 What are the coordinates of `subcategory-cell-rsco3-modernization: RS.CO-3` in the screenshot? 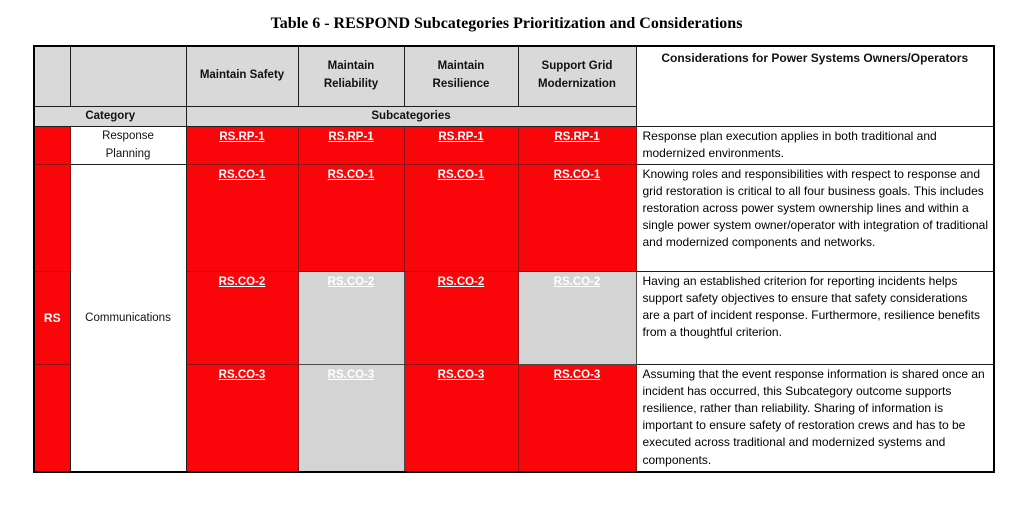 It's located at (577, 418).